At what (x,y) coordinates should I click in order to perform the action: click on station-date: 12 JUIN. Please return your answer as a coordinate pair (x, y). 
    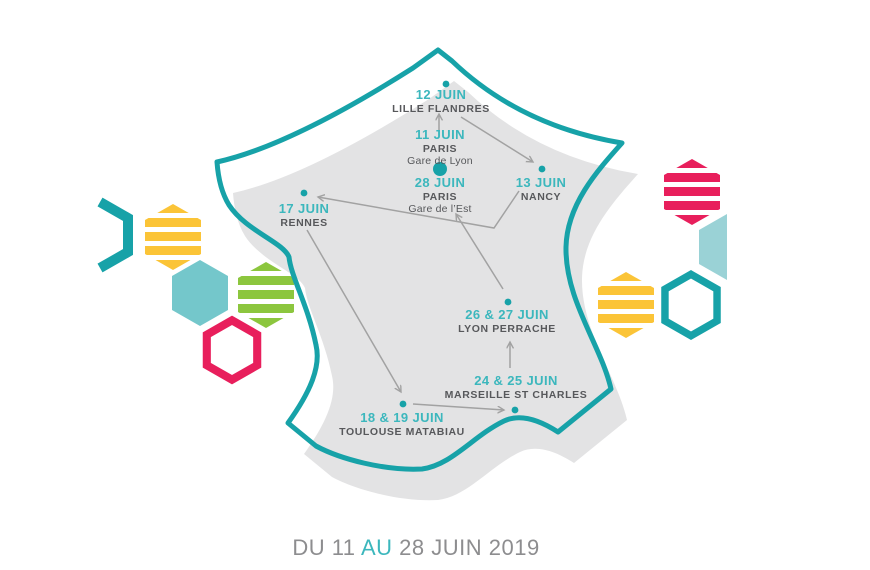
    Looking at the image, I should click on (441, 94).